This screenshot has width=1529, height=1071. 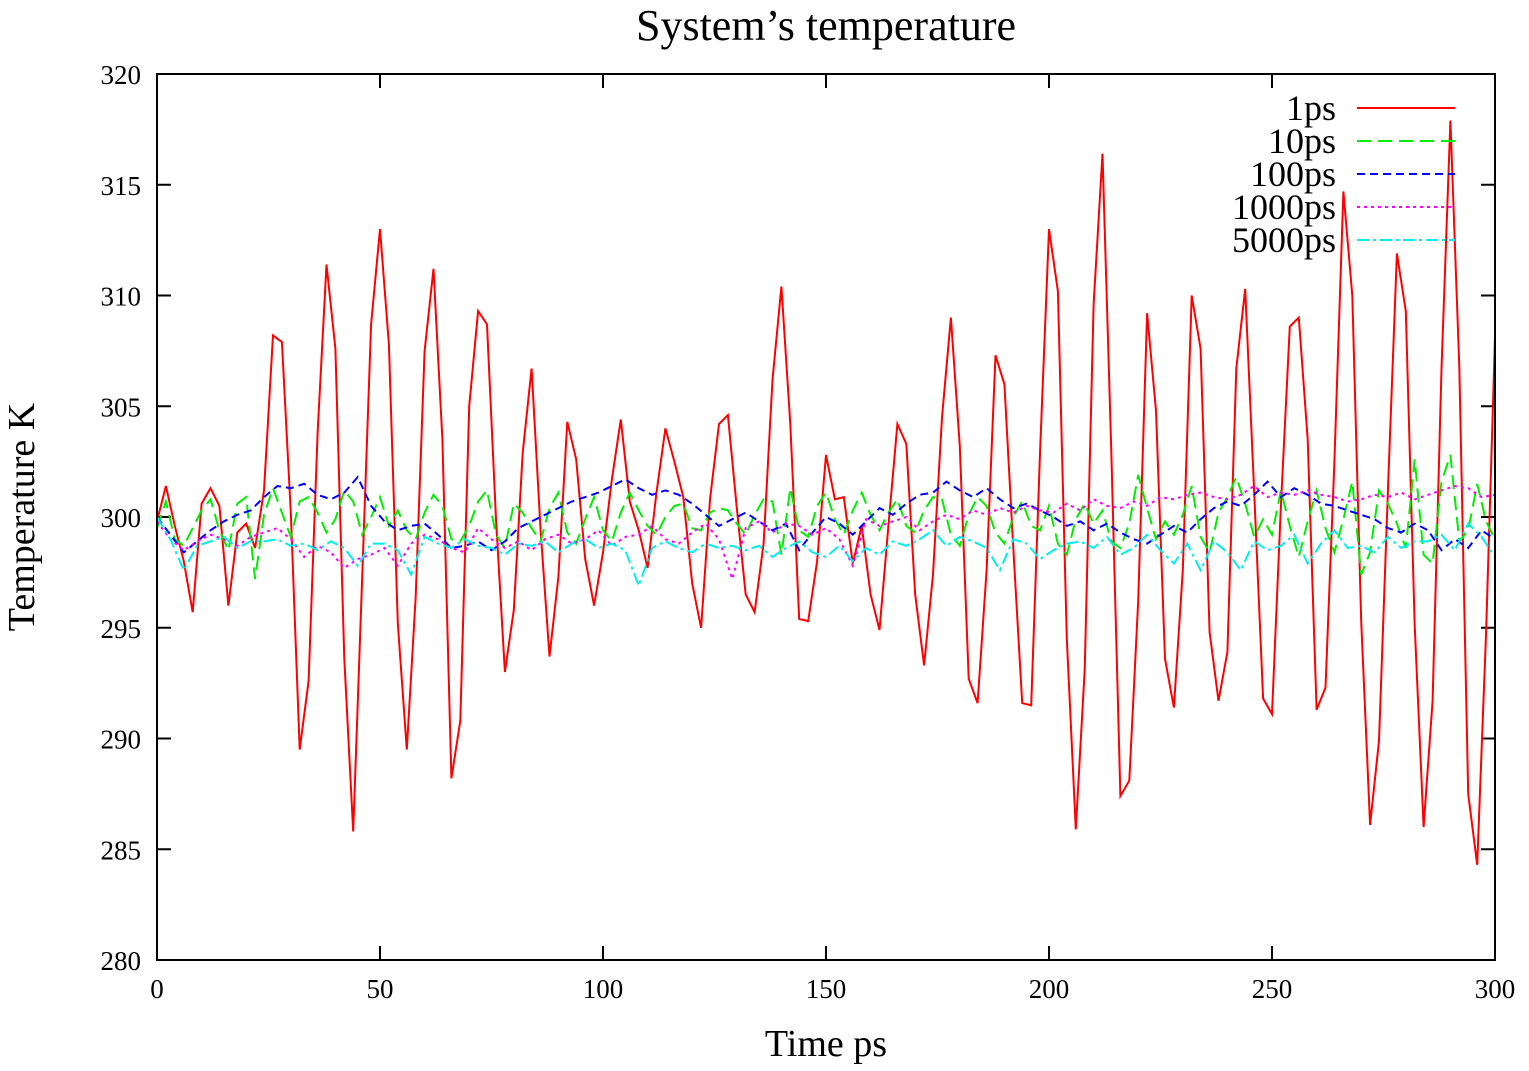 I want to click on series-line-10ps, so click(x=826, y=517).